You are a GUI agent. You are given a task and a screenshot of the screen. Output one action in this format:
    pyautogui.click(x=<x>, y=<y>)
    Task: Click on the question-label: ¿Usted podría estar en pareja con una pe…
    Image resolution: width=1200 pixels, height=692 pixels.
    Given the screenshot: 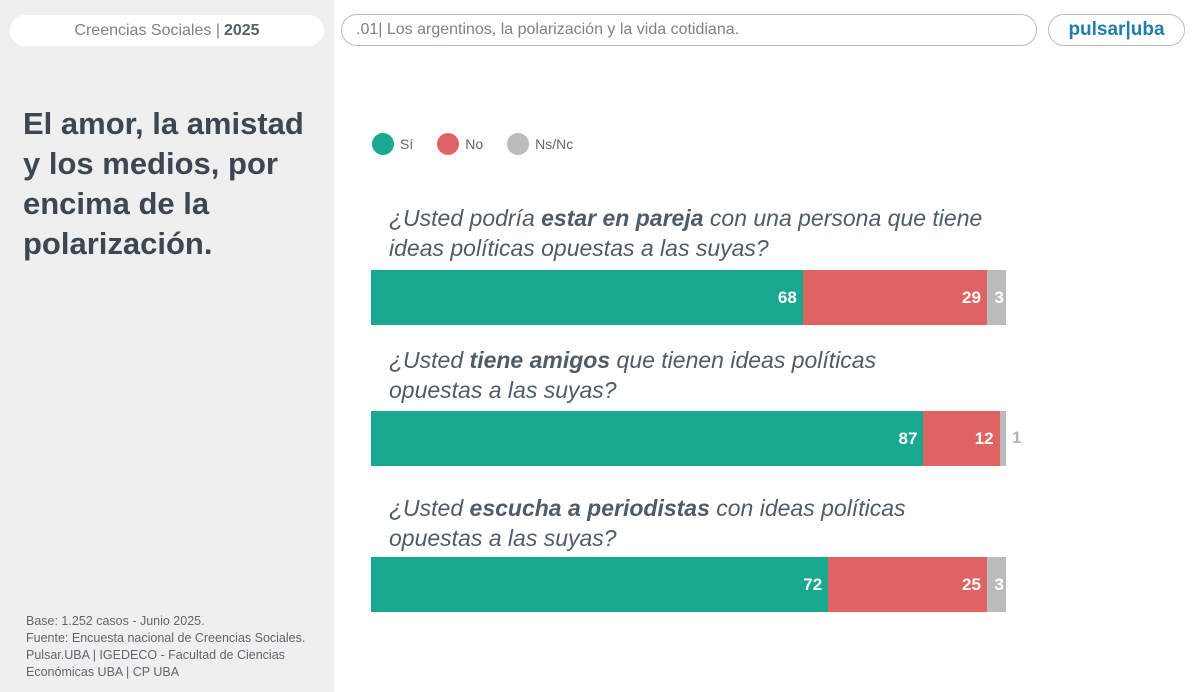 What is the action you would take?
    pyautogui.click(x=686, y=233)
    